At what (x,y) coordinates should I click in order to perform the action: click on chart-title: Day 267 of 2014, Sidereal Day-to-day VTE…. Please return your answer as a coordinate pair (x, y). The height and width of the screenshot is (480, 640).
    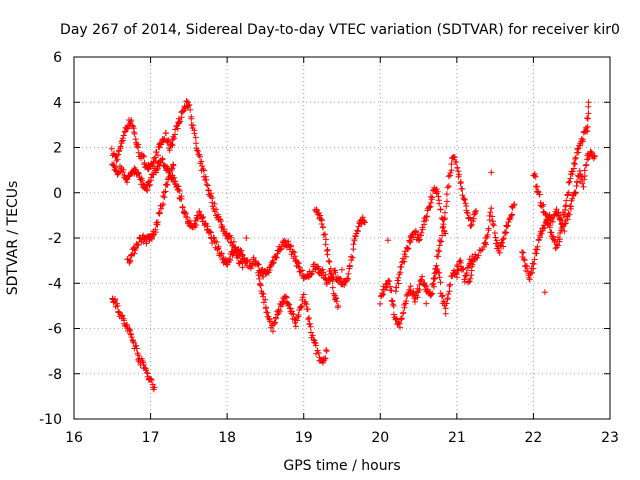
    Looking at the image, I should click on (340, 30).